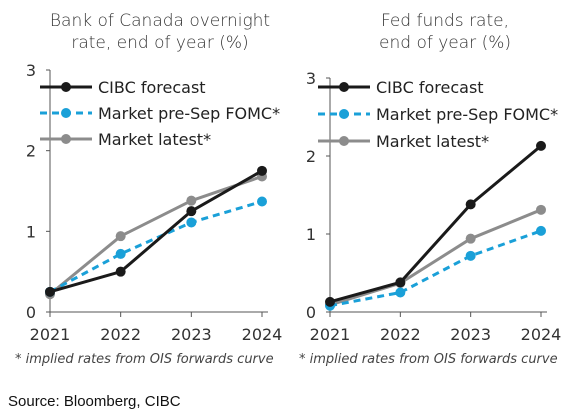 The height and width of the screenshot is (418, 576). I want to click on boc-y-tick-label: 3, so click(31, 70).